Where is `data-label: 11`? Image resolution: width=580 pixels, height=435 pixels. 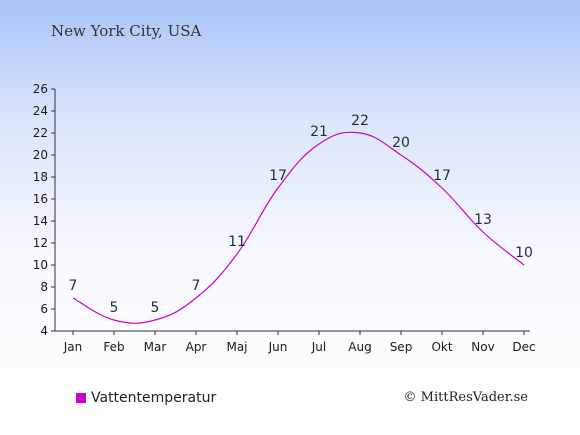 data-label: 11 is located at coordinates (237, 242).